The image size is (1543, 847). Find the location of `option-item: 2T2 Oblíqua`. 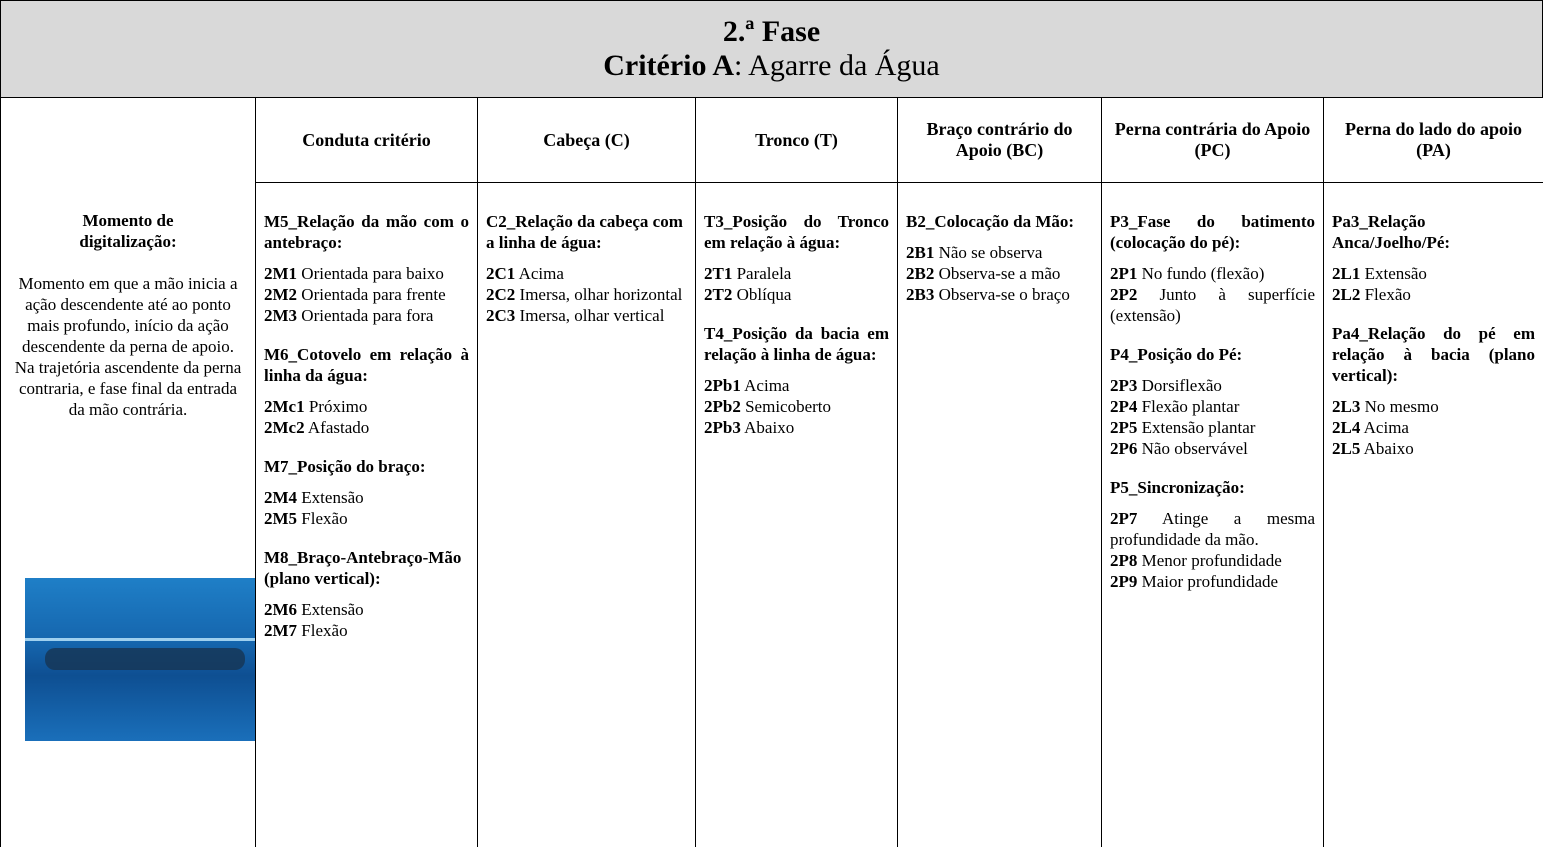

option-item: 2T2 Oblíqua is located at coordinates (796, 294).